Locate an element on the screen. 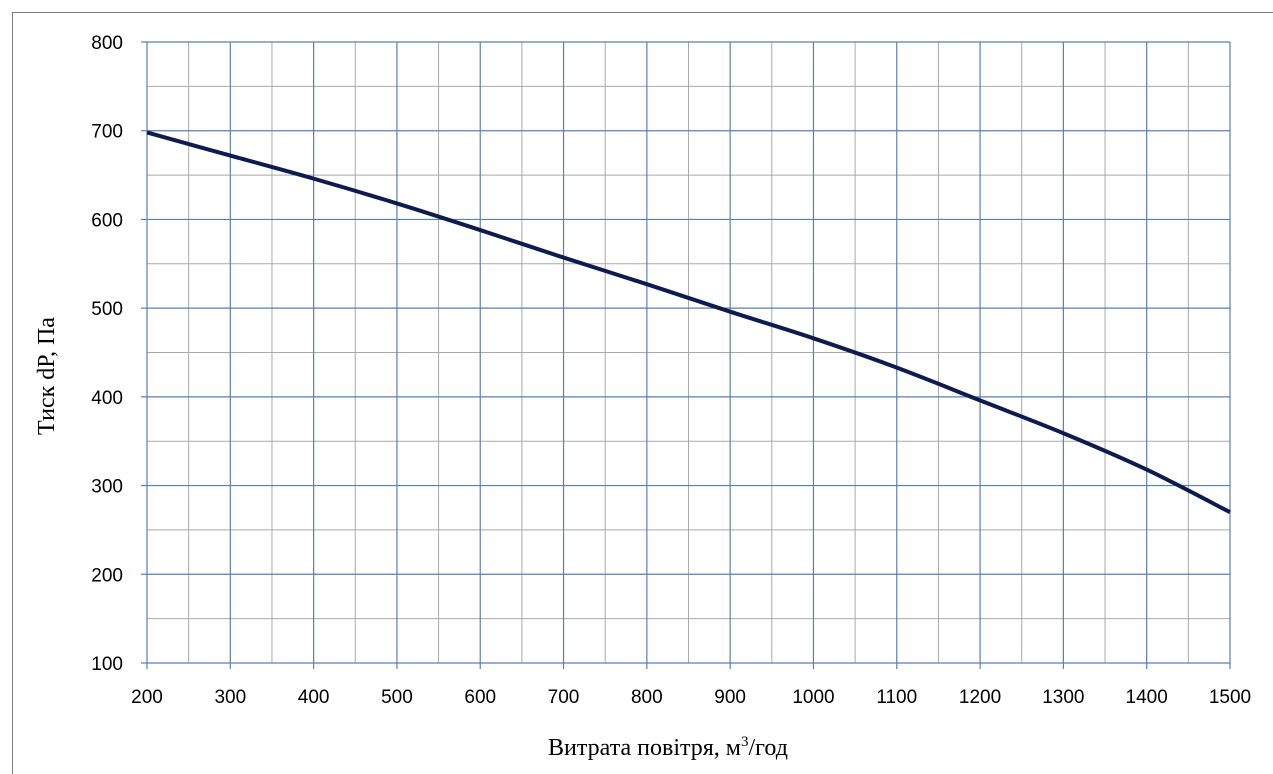  x-axis-title-main: Витрата повітря, м is located at coordinates (644, 748).